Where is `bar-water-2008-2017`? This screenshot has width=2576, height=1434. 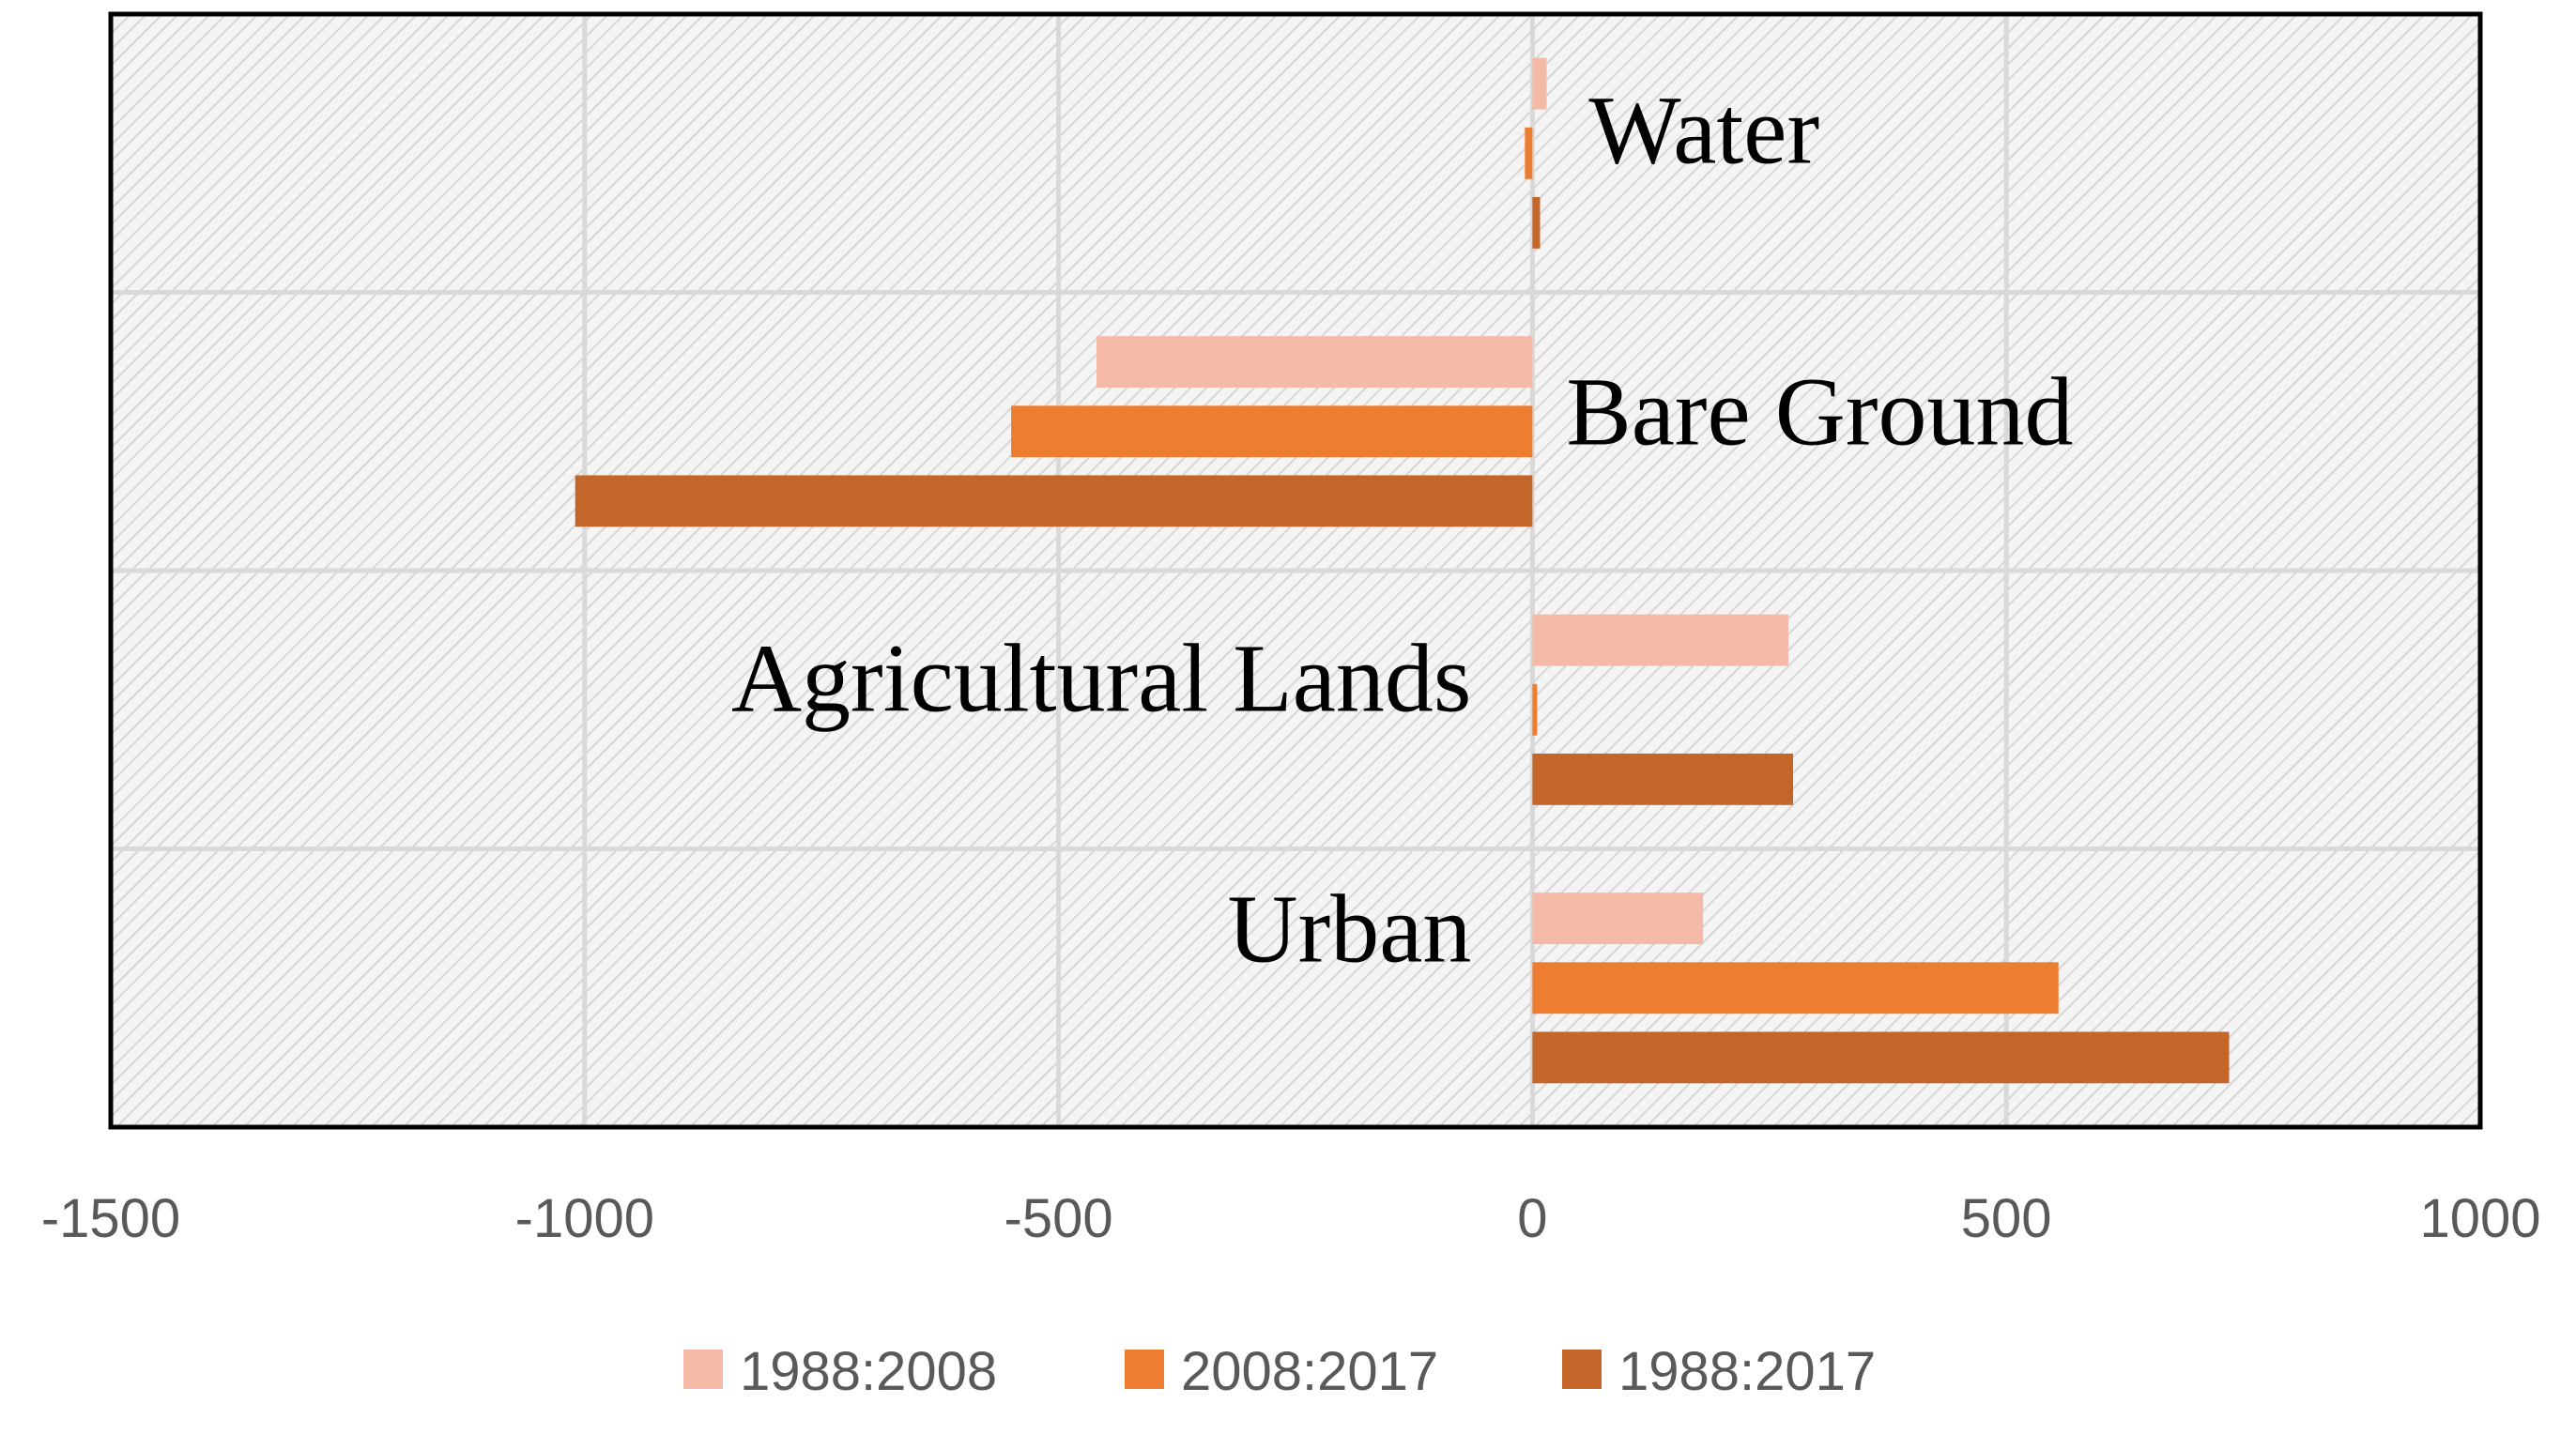 bar-water-2008-2017 is located at coordinates (1529, 153).